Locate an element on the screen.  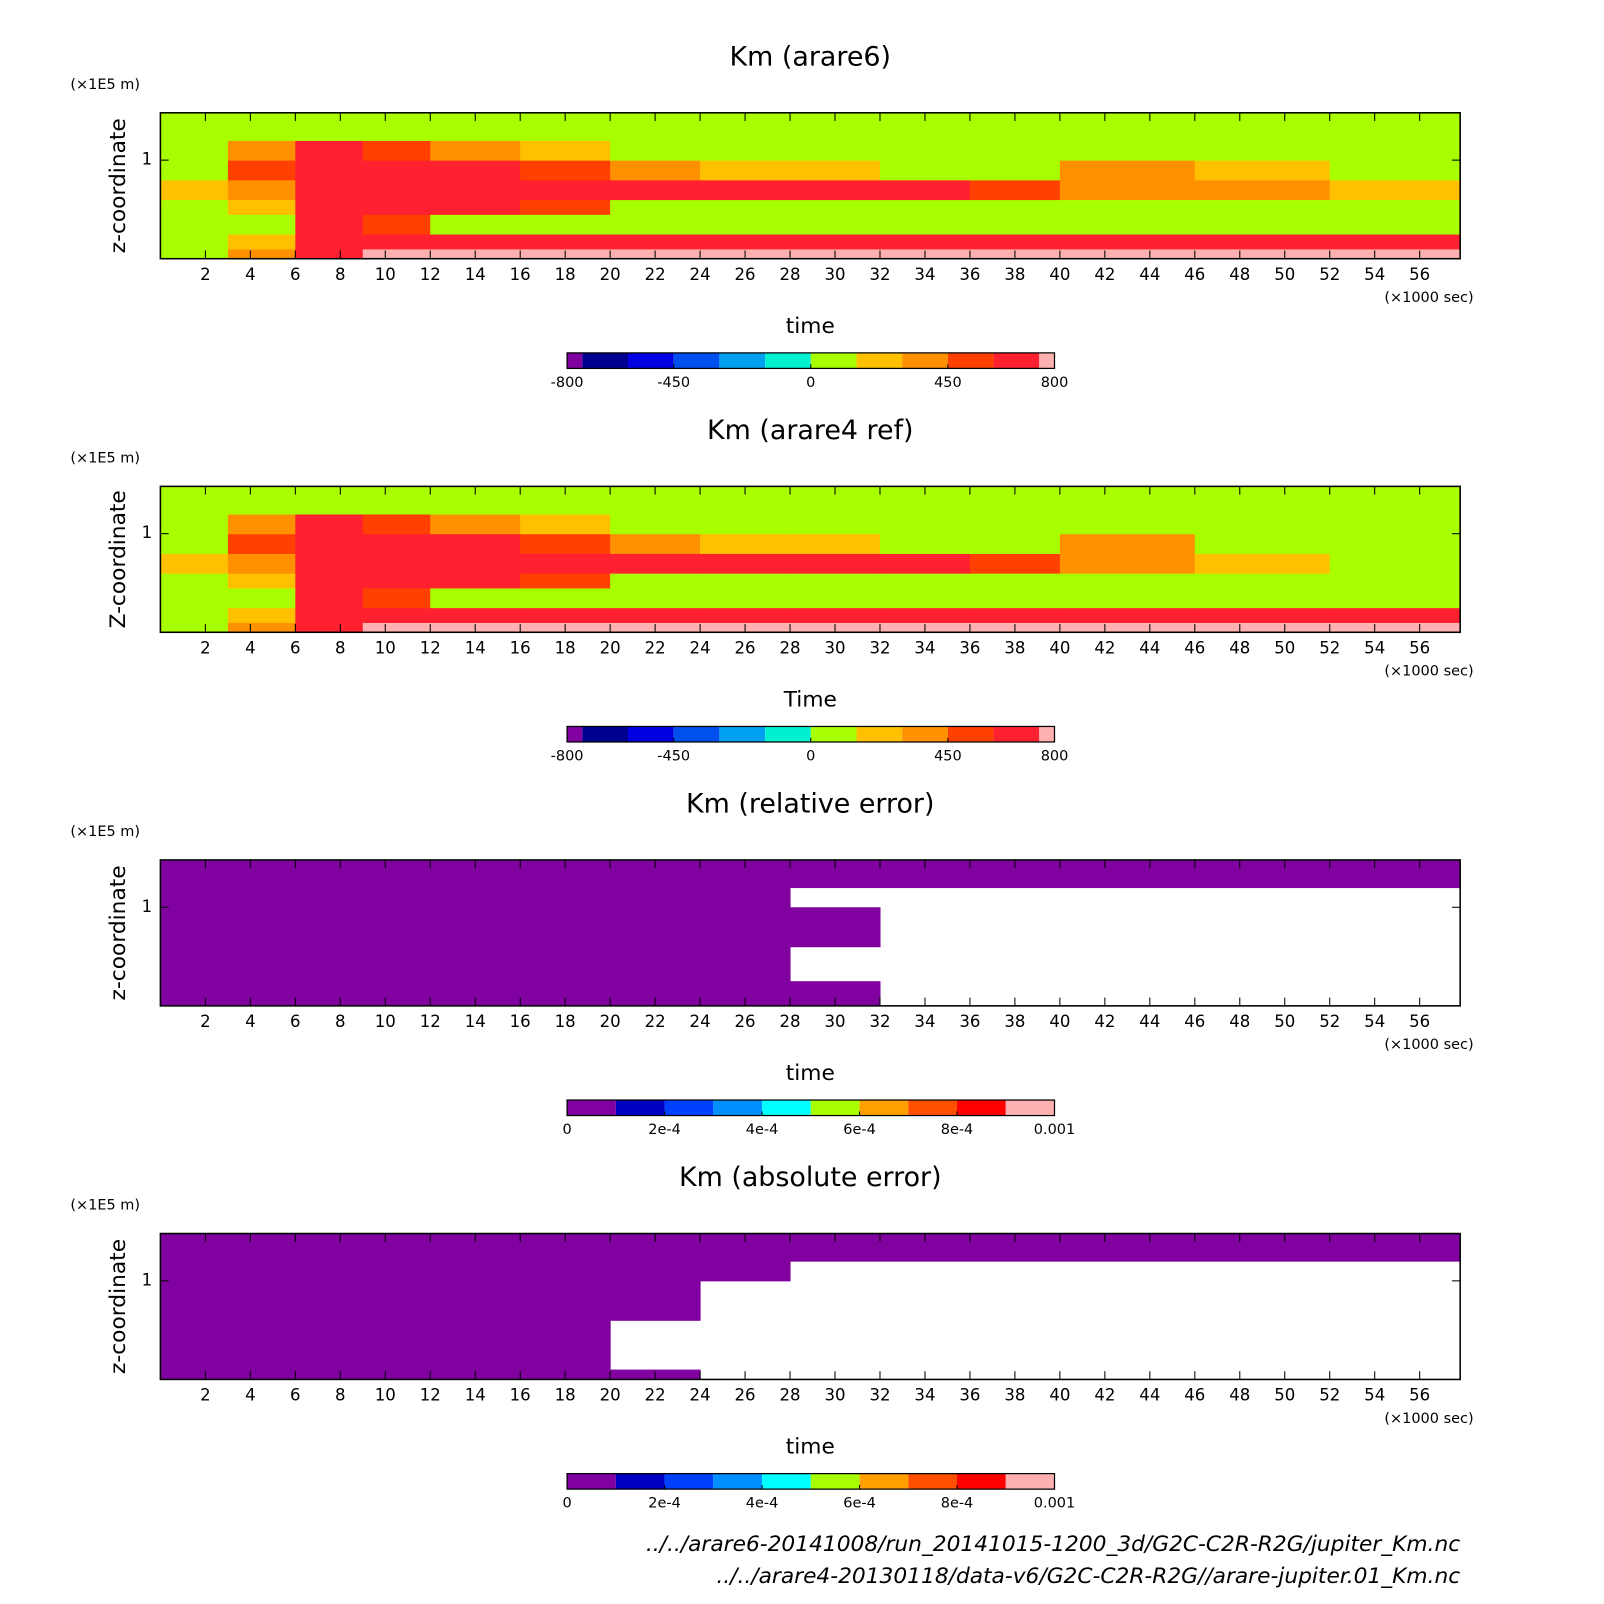
y-axis-label: z-coordinate is located at coordinates (118, 932).